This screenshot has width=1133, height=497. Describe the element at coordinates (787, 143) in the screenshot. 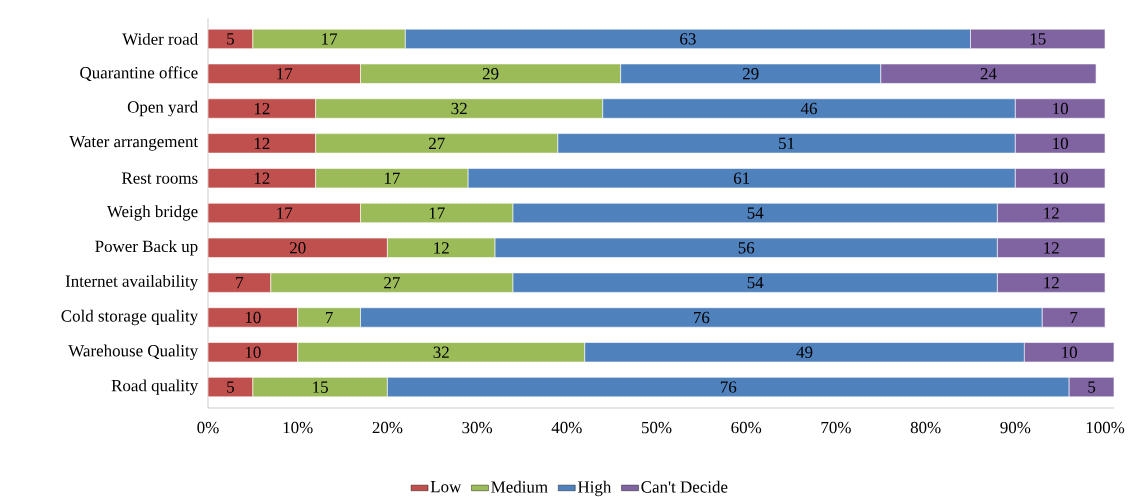

I see `data-label: 51` at that location.